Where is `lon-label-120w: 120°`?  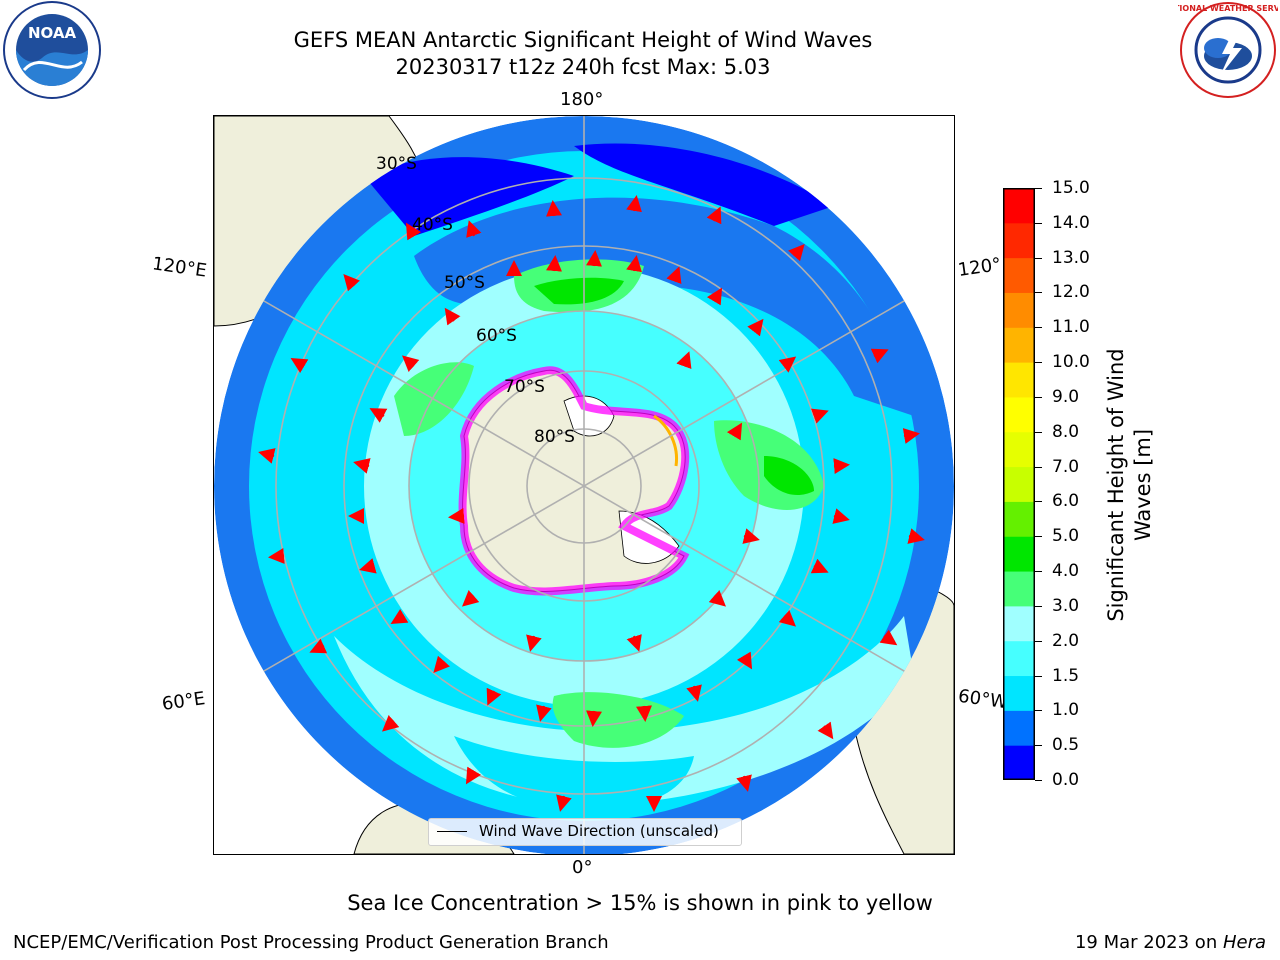
lon-label-120w: 120° is located at coordinates (979, 267).